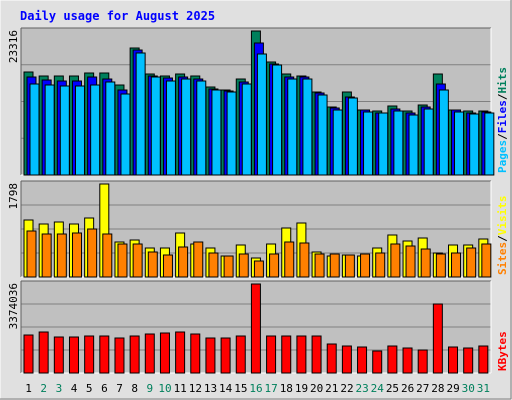  Describe the element at coordinates (226, 388) in the screenshot. I see `day-label-14: 14` at that location.